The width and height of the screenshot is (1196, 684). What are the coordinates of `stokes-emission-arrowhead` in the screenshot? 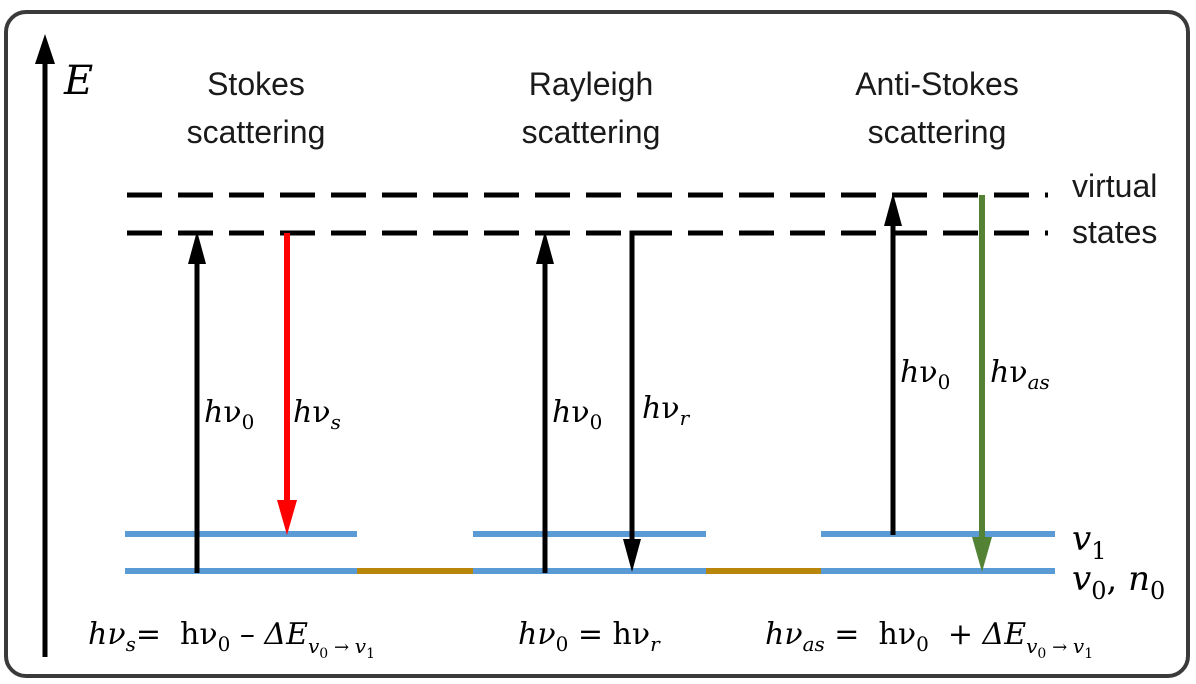 It's located at (287, 517).